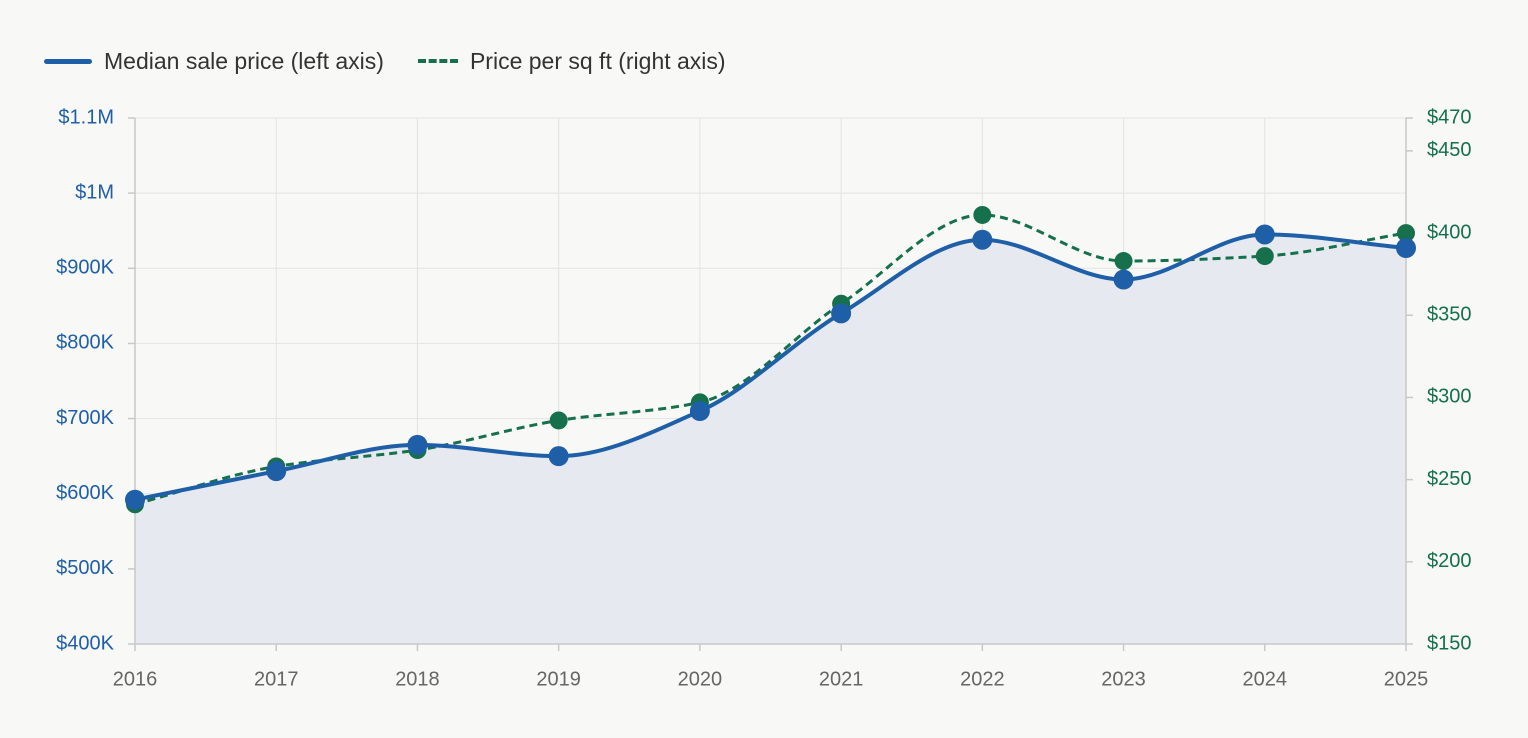 This screenshot has height=738, width=1528. What do you see at coordinates (1264, 256) in the screenshot?
I see `point-price-per-sqft-2024` at bounding box center [1264, 256].